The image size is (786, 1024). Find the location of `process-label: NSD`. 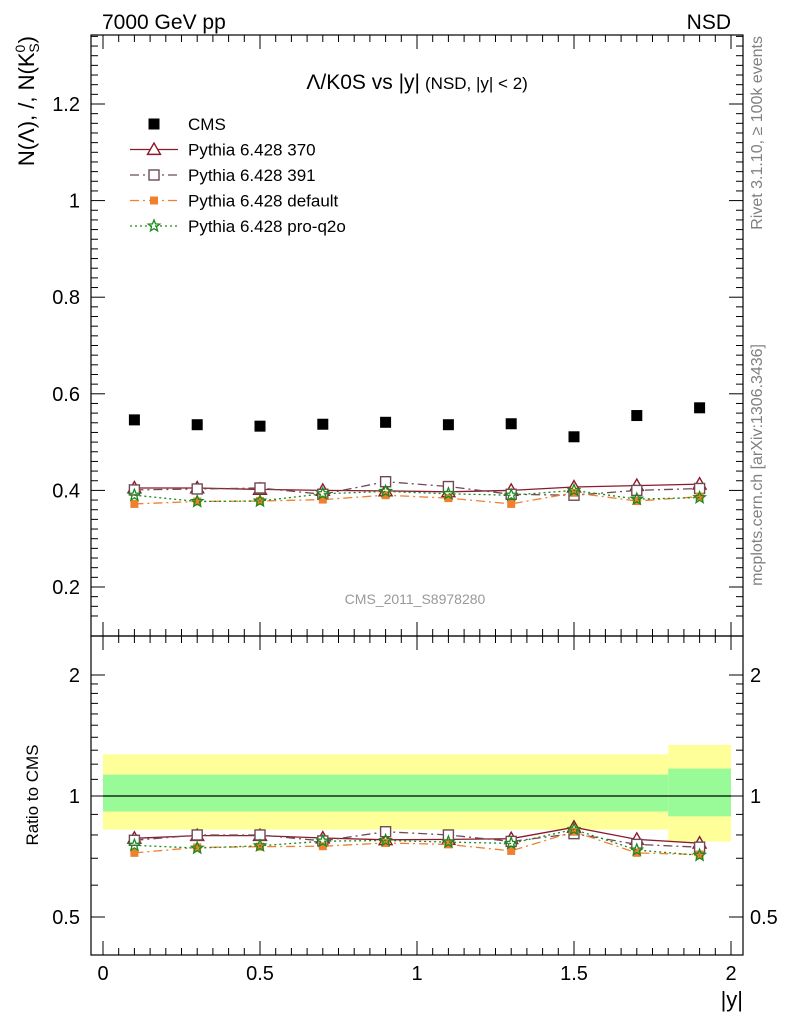

process-label: NSD is located at coordinates (709, 22).